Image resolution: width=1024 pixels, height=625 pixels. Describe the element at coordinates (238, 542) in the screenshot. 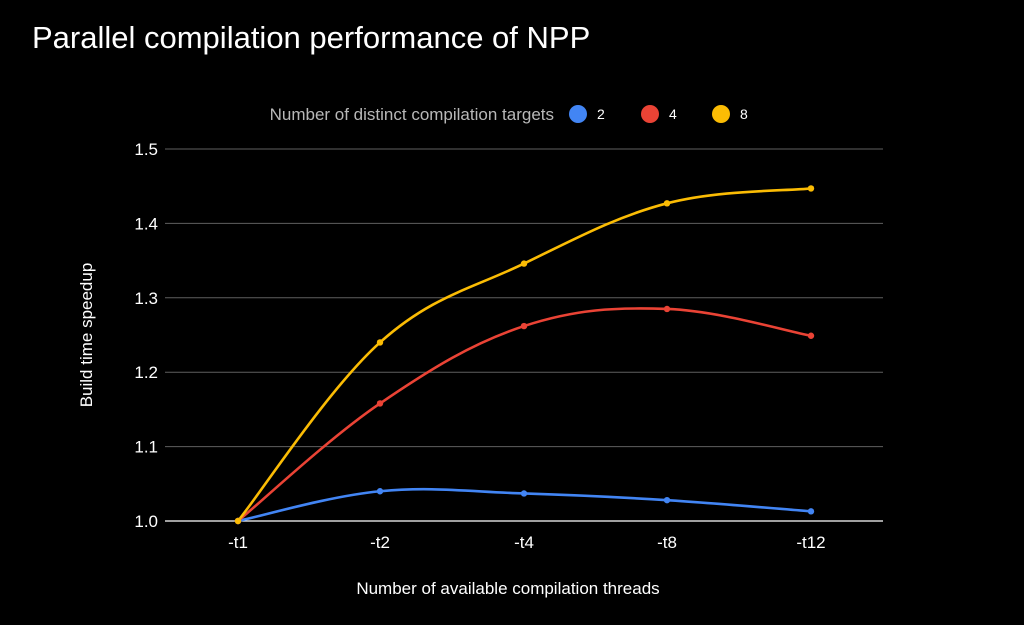

I see `x-tick-label: -t1` at that location.